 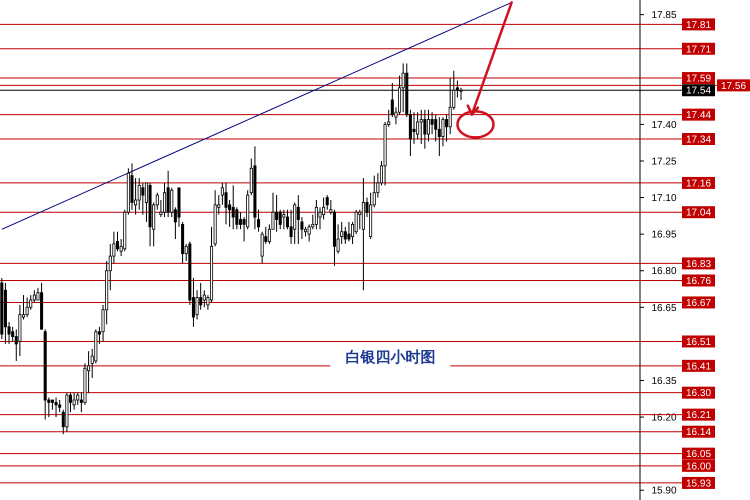 What do you see at coordinates (699, 366) in the screenshot?
I see `ref-line-label: 16.41` at bounding box center [699, 366].